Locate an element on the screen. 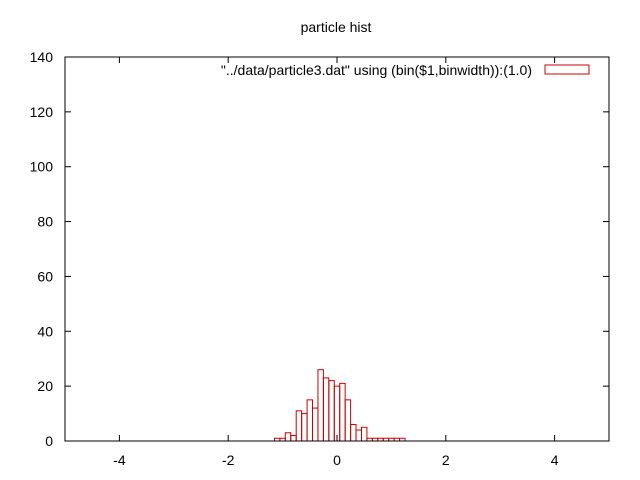 Image resolution: width=640 pixels, height=480 pixels. x-tick-label-3: 2 is located at coordinates (446, 460).